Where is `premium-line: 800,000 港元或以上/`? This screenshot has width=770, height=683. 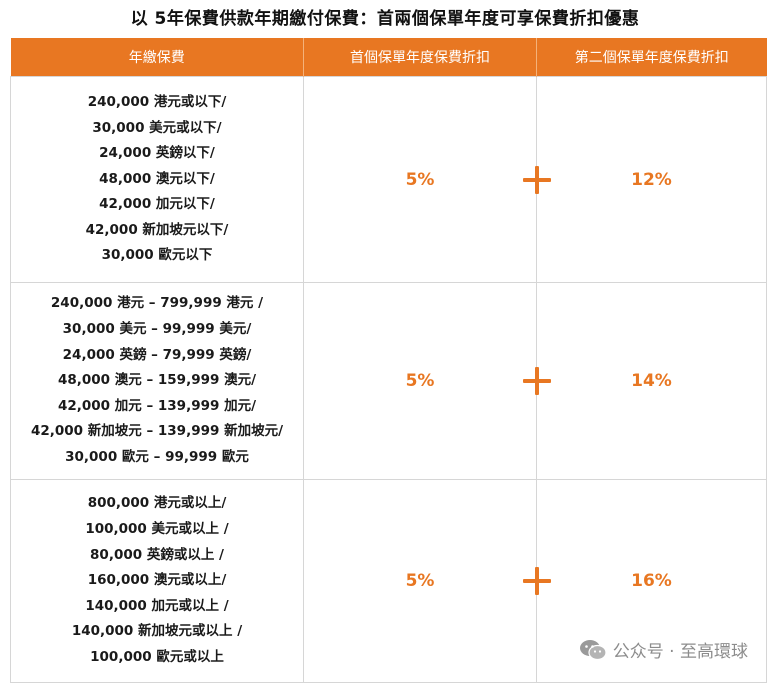 premium-line: 800,000 港元或以上/ is located at coordinates (157, 503).